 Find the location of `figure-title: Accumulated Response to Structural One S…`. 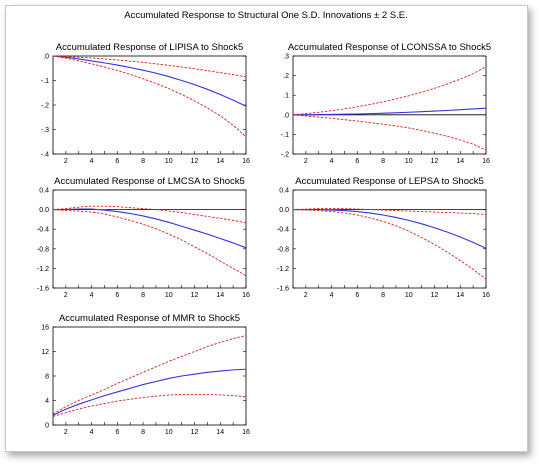

figure-title: Accumulated Response to Structural One S… is located at coordinates (266, 15).